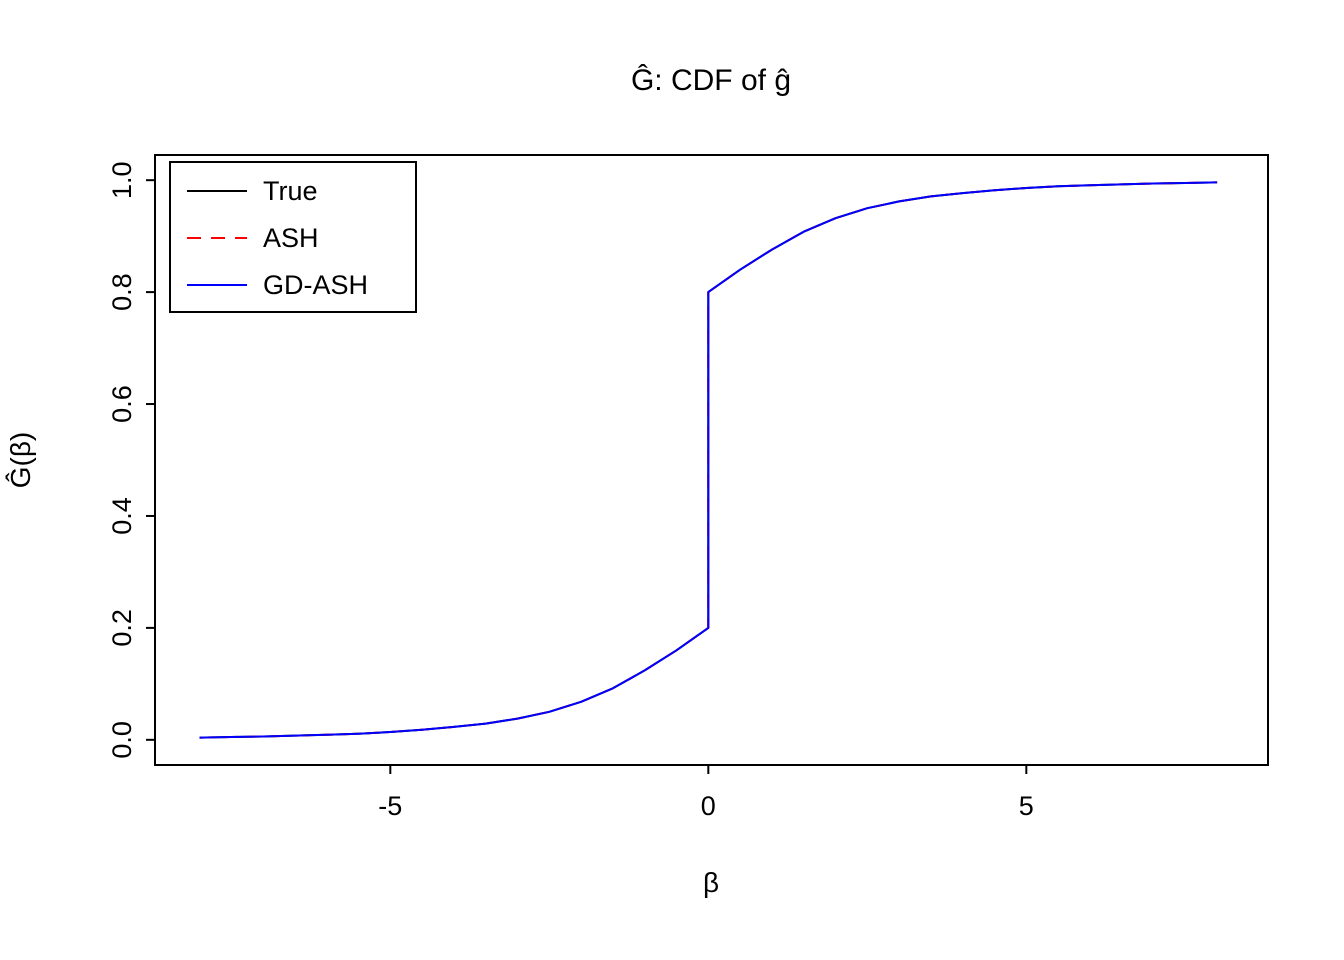 The height and width of the screenshot is (960, 1344). I want to click on y-axis-label: Ĝ(β), so click(20, 460).